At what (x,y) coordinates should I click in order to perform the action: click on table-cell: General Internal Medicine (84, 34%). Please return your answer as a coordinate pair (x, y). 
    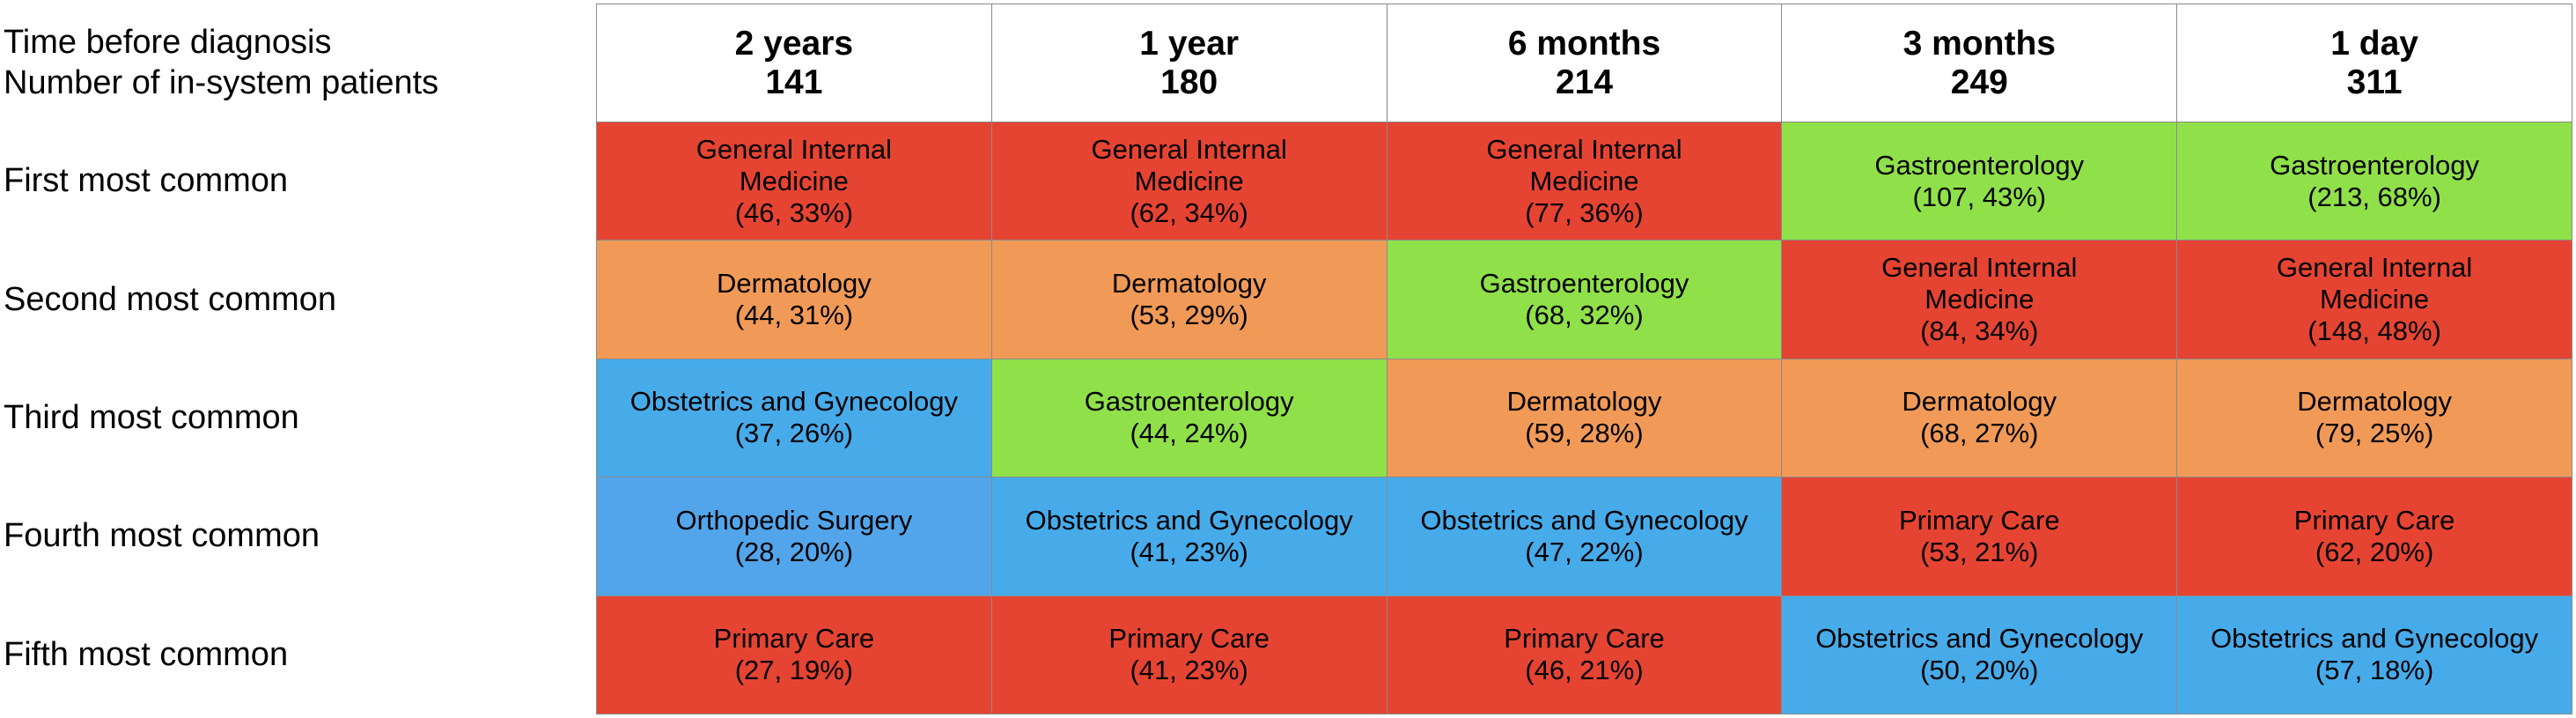
    Looking at the image, I should click on (1979, 299).